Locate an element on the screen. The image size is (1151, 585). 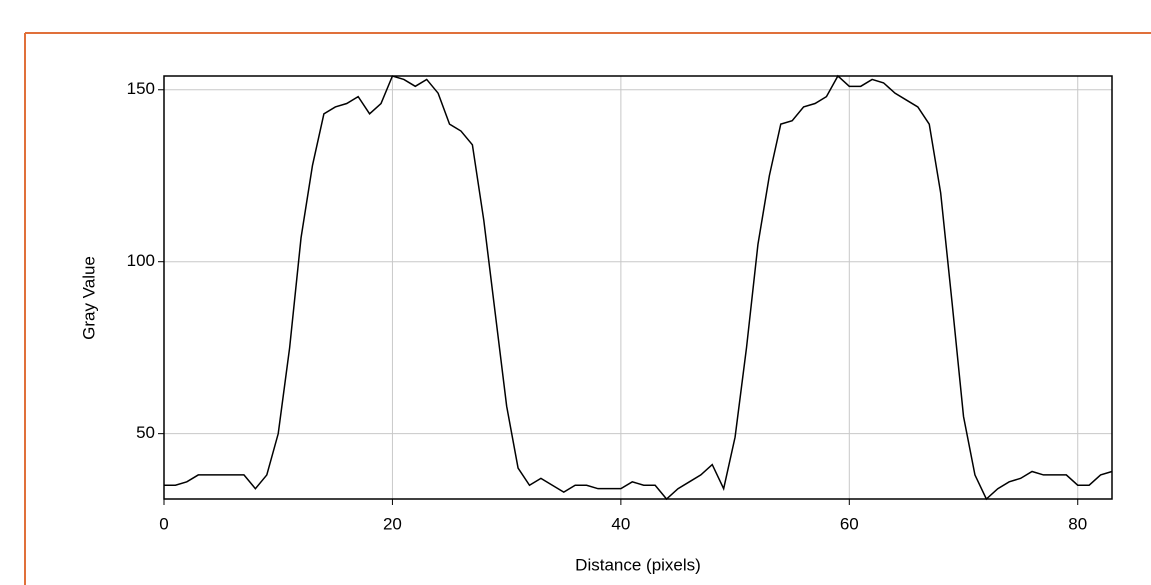
x-tick-label: 60 is located at coordinates (849, 523).